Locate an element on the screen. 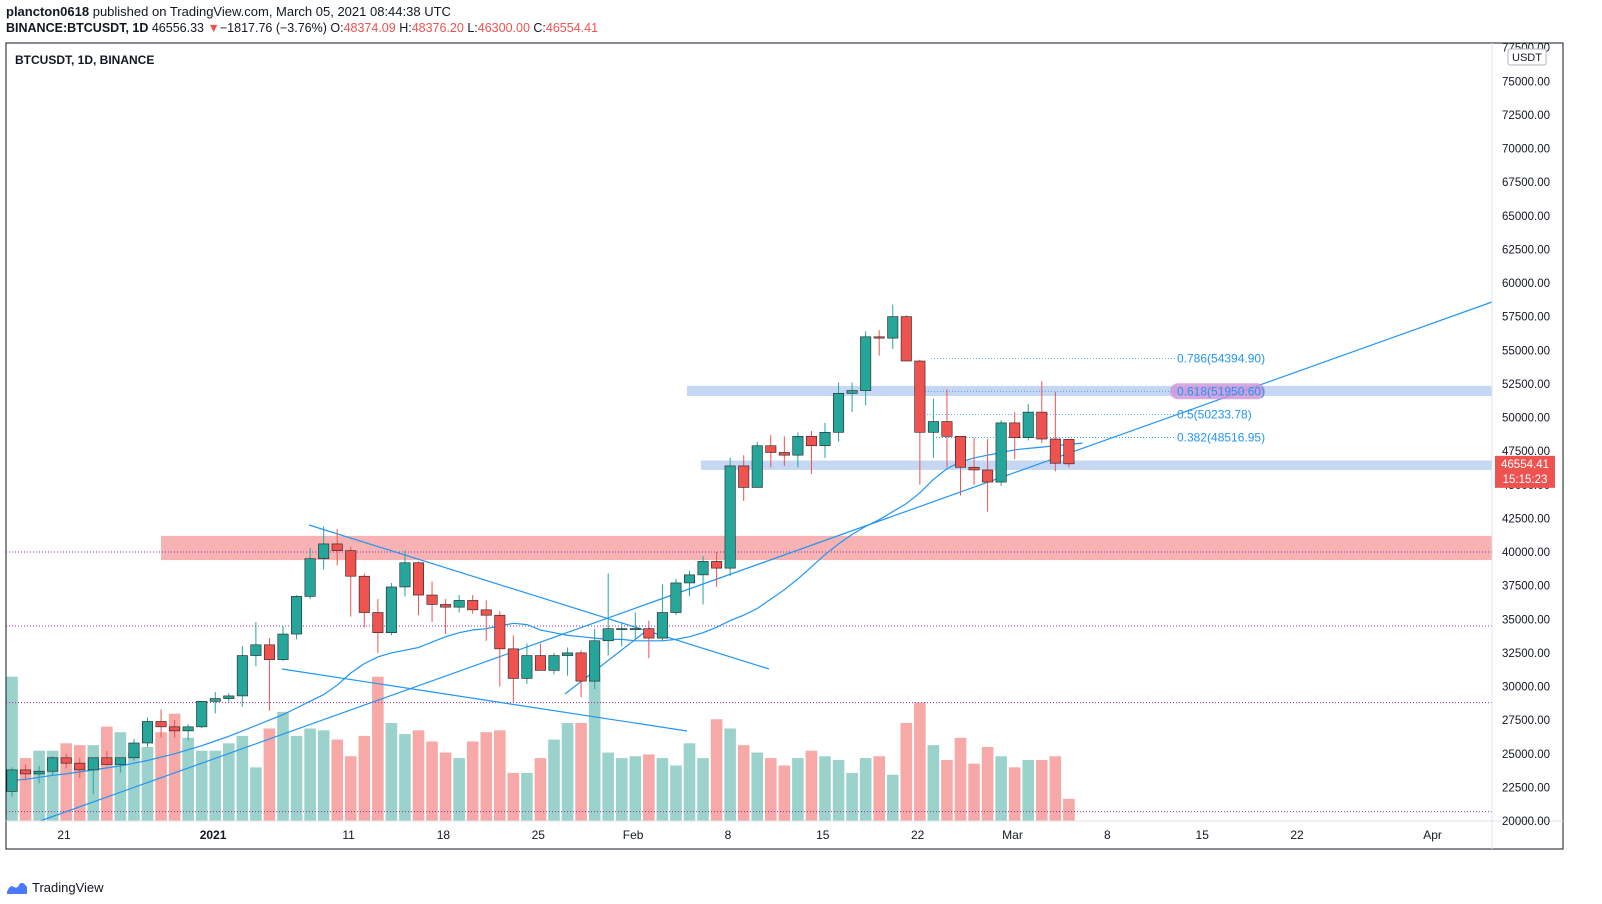  open-value: 48374.09 is located at coordinates (369, 28).